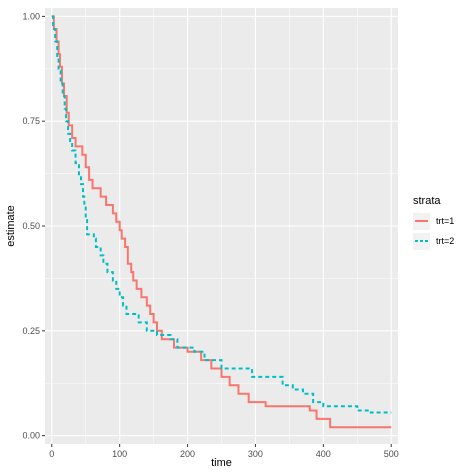 The height and width of the screenshot is (474, 474). I want to click on y-axis: 0.00 0.25 0.50 0.75 1.00, so click(33, 226).